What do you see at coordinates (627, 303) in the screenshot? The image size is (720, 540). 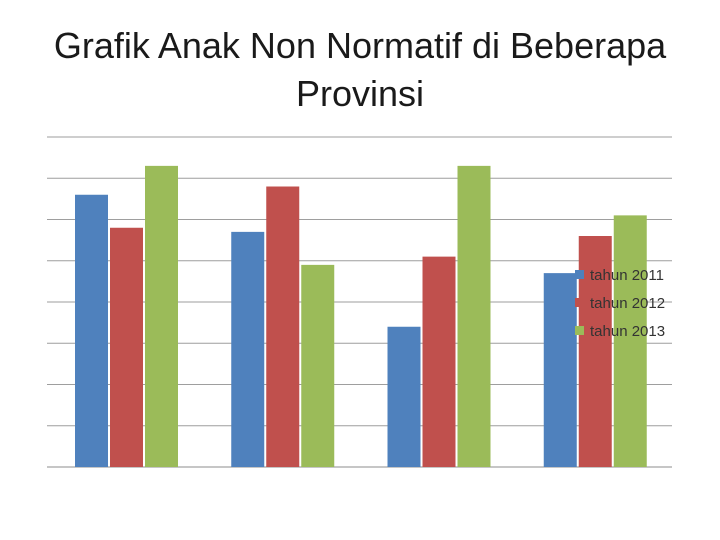 I see `legend-label: tahun 2012` at bounding box center [627, 303].